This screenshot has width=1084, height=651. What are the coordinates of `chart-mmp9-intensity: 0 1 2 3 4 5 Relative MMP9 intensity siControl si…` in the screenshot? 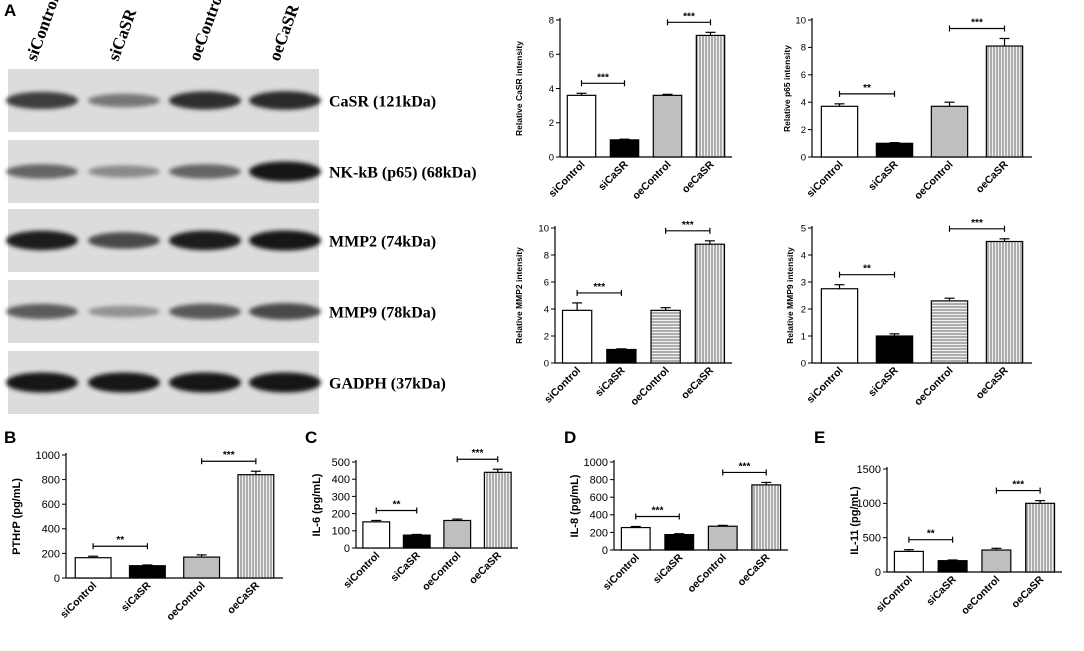 It's located at (908, 313).